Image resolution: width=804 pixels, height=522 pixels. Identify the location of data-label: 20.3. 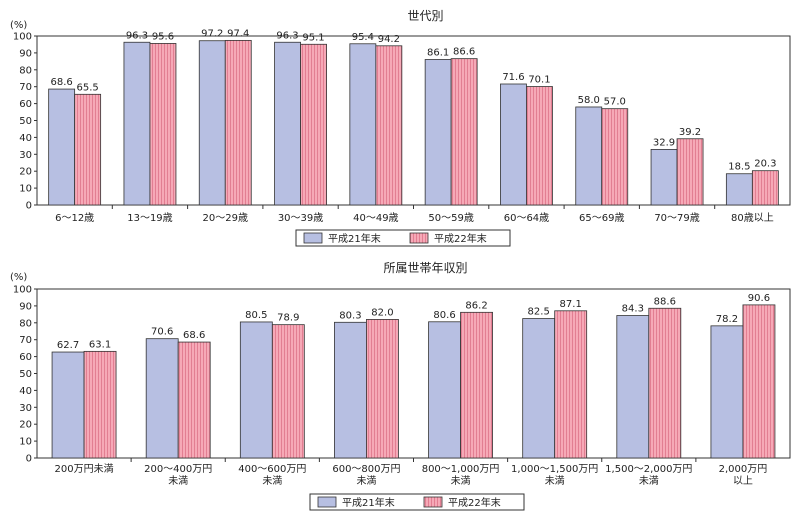
(765, 164).